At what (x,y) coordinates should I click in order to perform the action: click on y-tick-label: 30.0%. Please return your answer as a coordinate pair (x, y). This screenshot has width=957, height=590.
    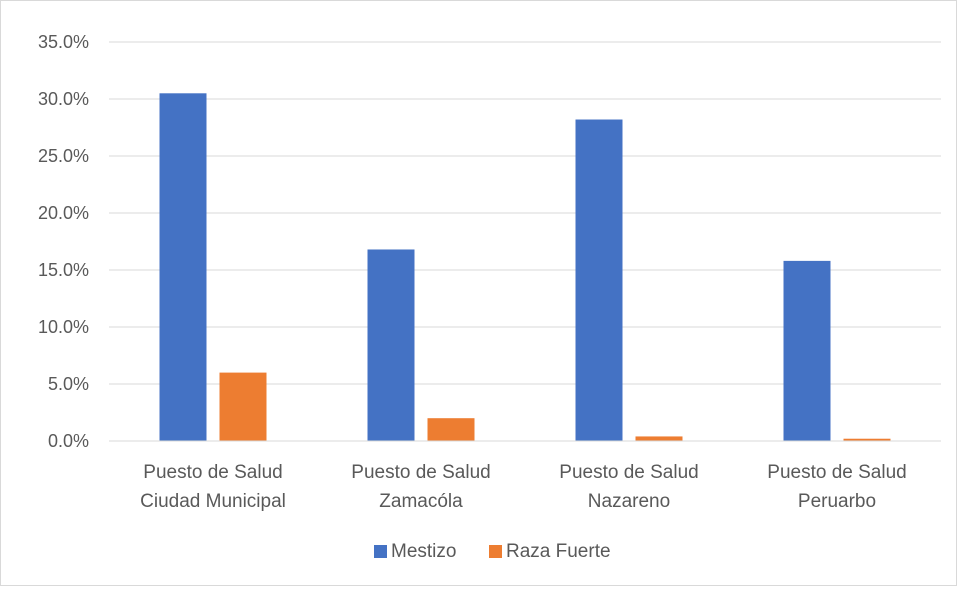
    Looking at the image, I should click on (63, 99).